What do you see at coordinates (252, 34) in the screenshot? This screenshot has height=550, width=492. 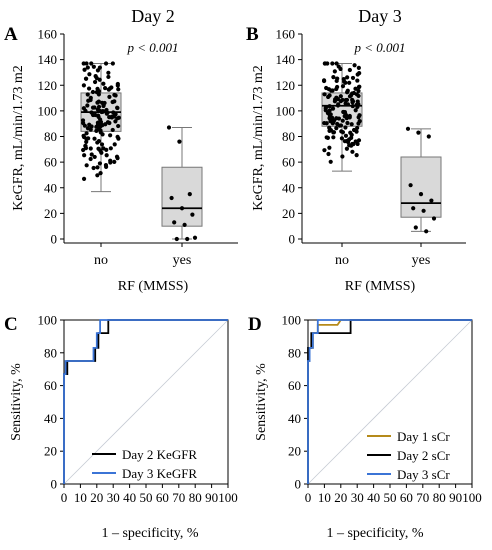 I see `panel-letter-b: B` at bounding box center [252, 34].